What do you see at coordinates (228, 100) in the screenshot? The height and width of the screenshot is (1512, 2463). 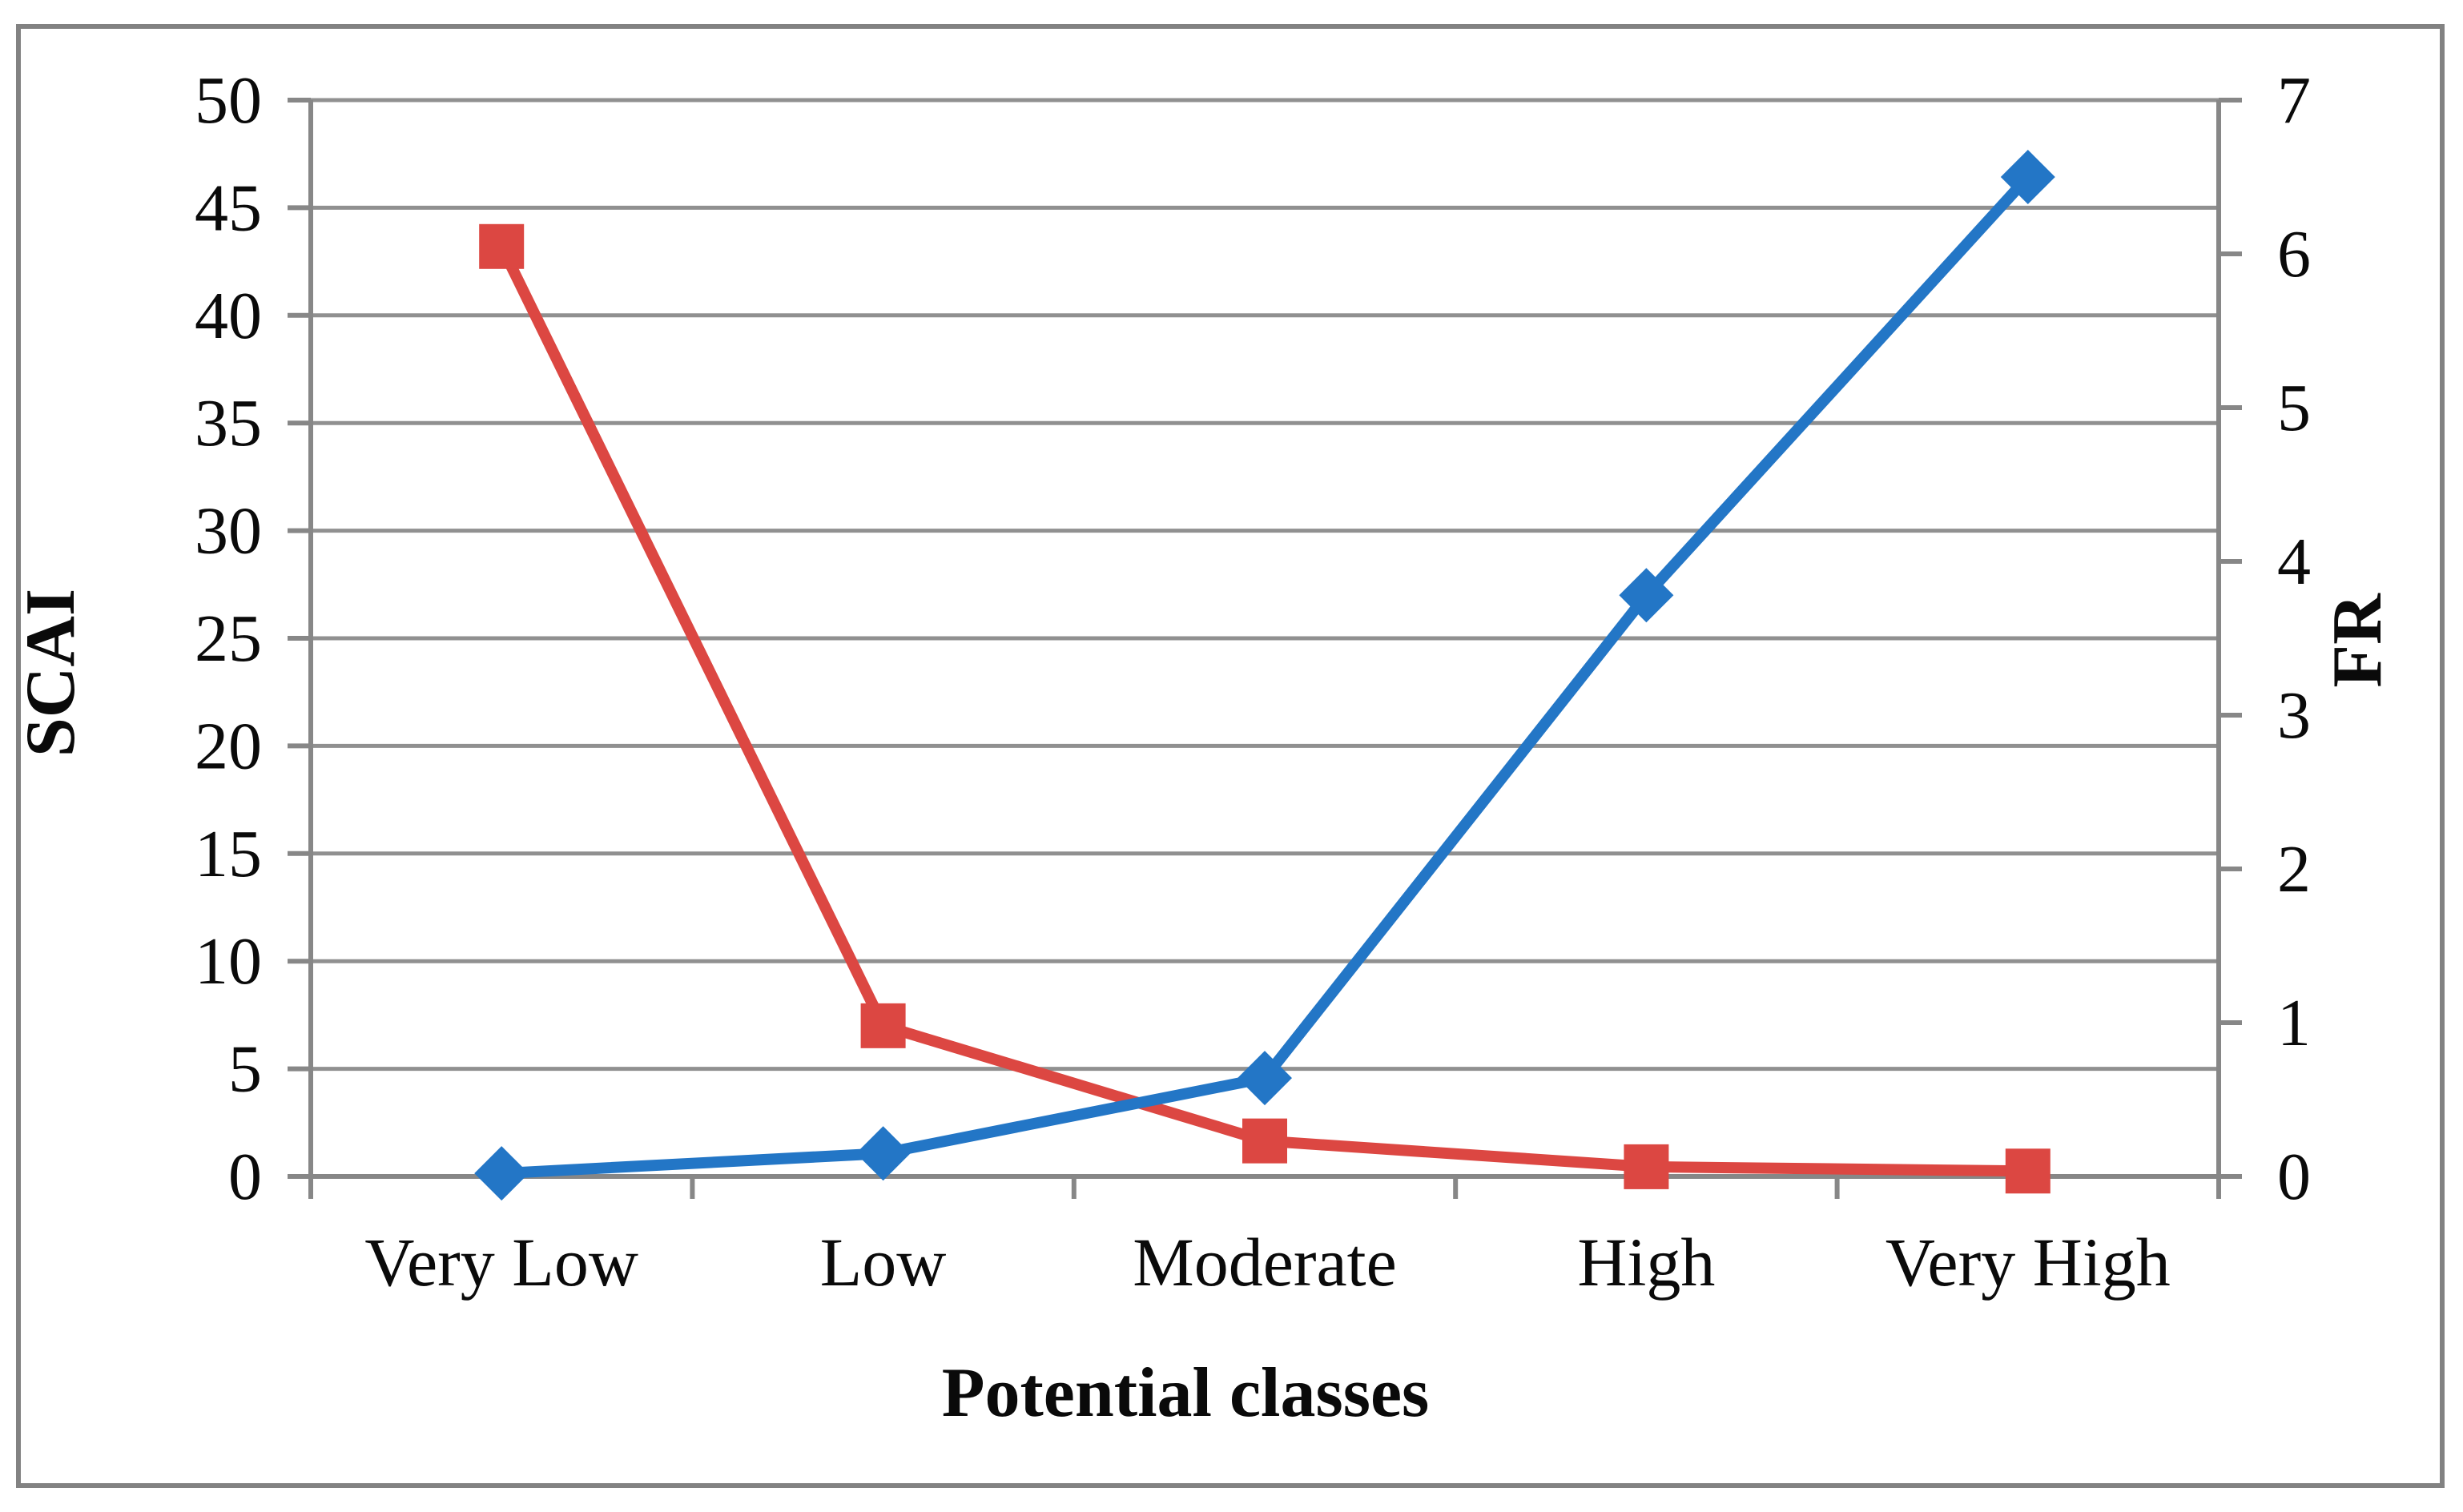 I see `left-axis-tick-label: 50` at bounding box center [228, 100].